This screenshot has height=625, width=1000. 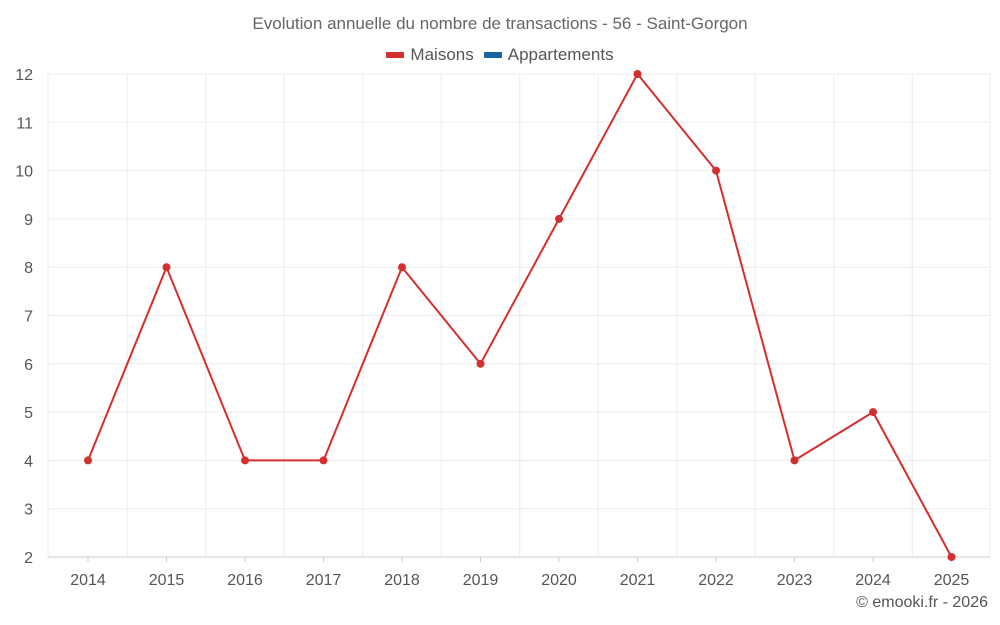 I want to click on x-tick-label: 2016, so click(x=245, y=580).